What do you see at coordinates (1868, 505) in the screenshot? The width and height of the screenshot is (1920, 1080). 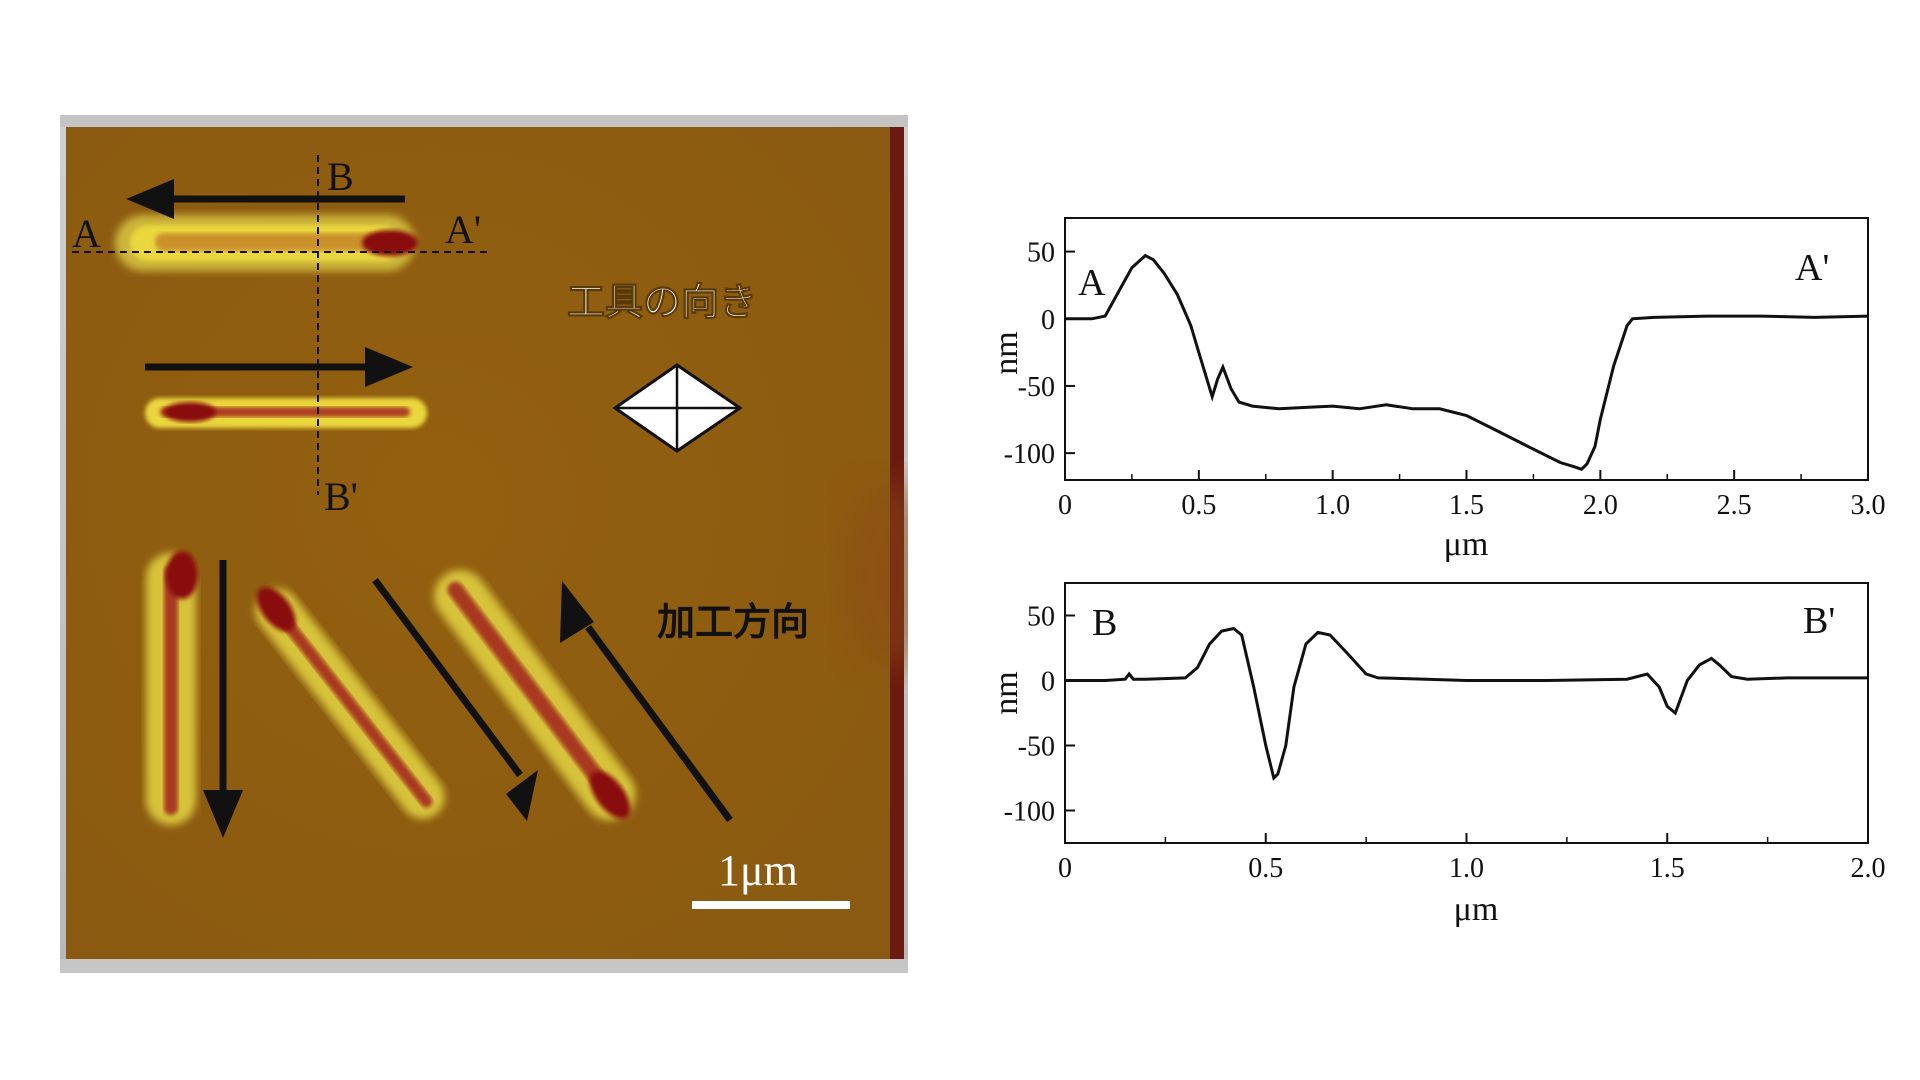 I see `x-tick-label: 3.0` at bounding box center [1868, 505].